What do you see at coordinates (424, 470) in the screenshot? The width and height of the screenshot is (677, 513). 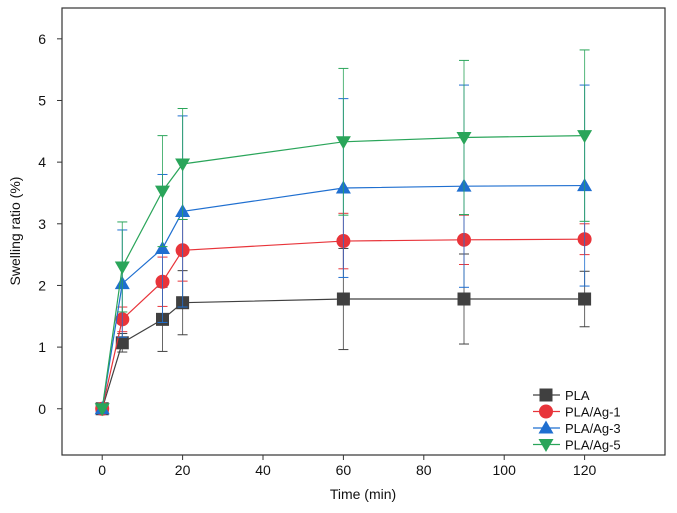 I see `x-tick-label: 80` at bounding box center [424, 470].